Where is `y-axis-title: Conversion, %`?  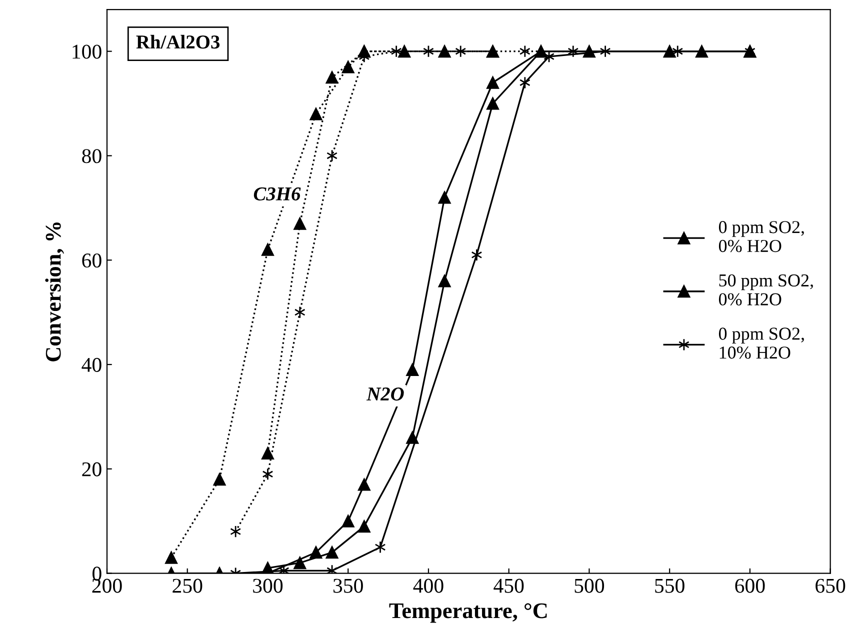 y-axis-title: Conversion, % is located at coordinates (54, 292).